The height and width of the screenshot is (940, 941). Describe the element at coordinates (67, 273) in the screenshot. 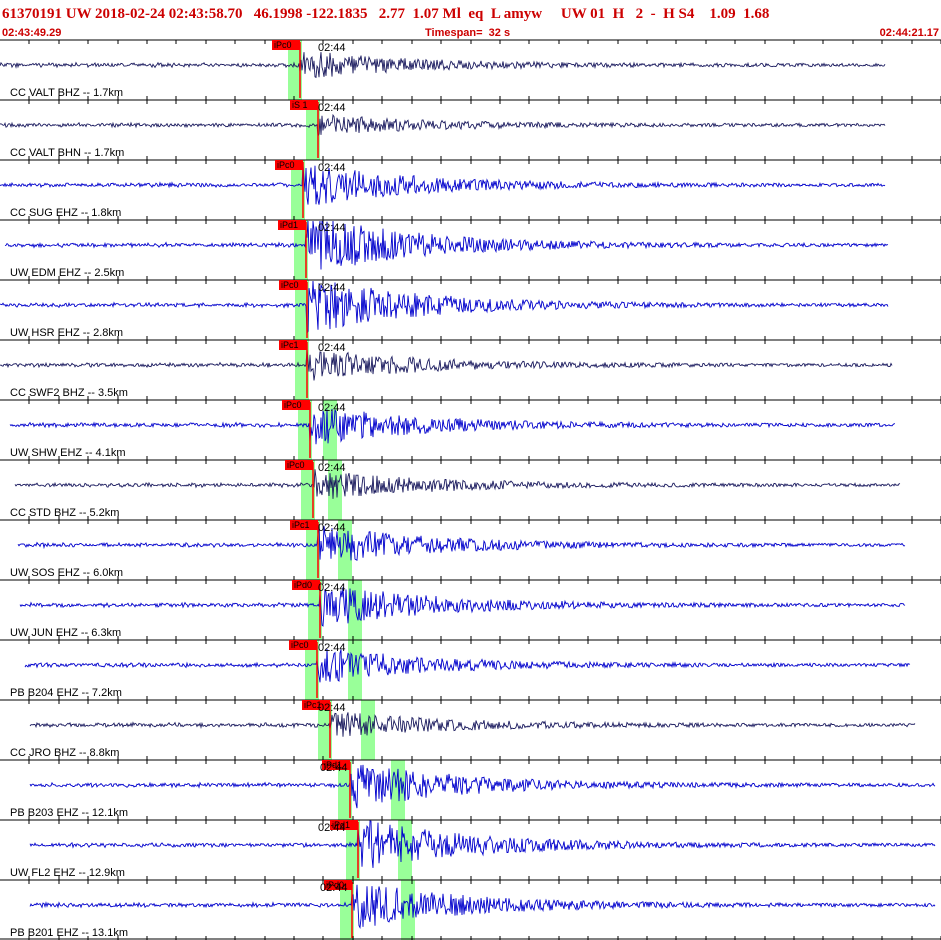

I see `station-label: UW EDM EHZ -- 2.5km` at that location.